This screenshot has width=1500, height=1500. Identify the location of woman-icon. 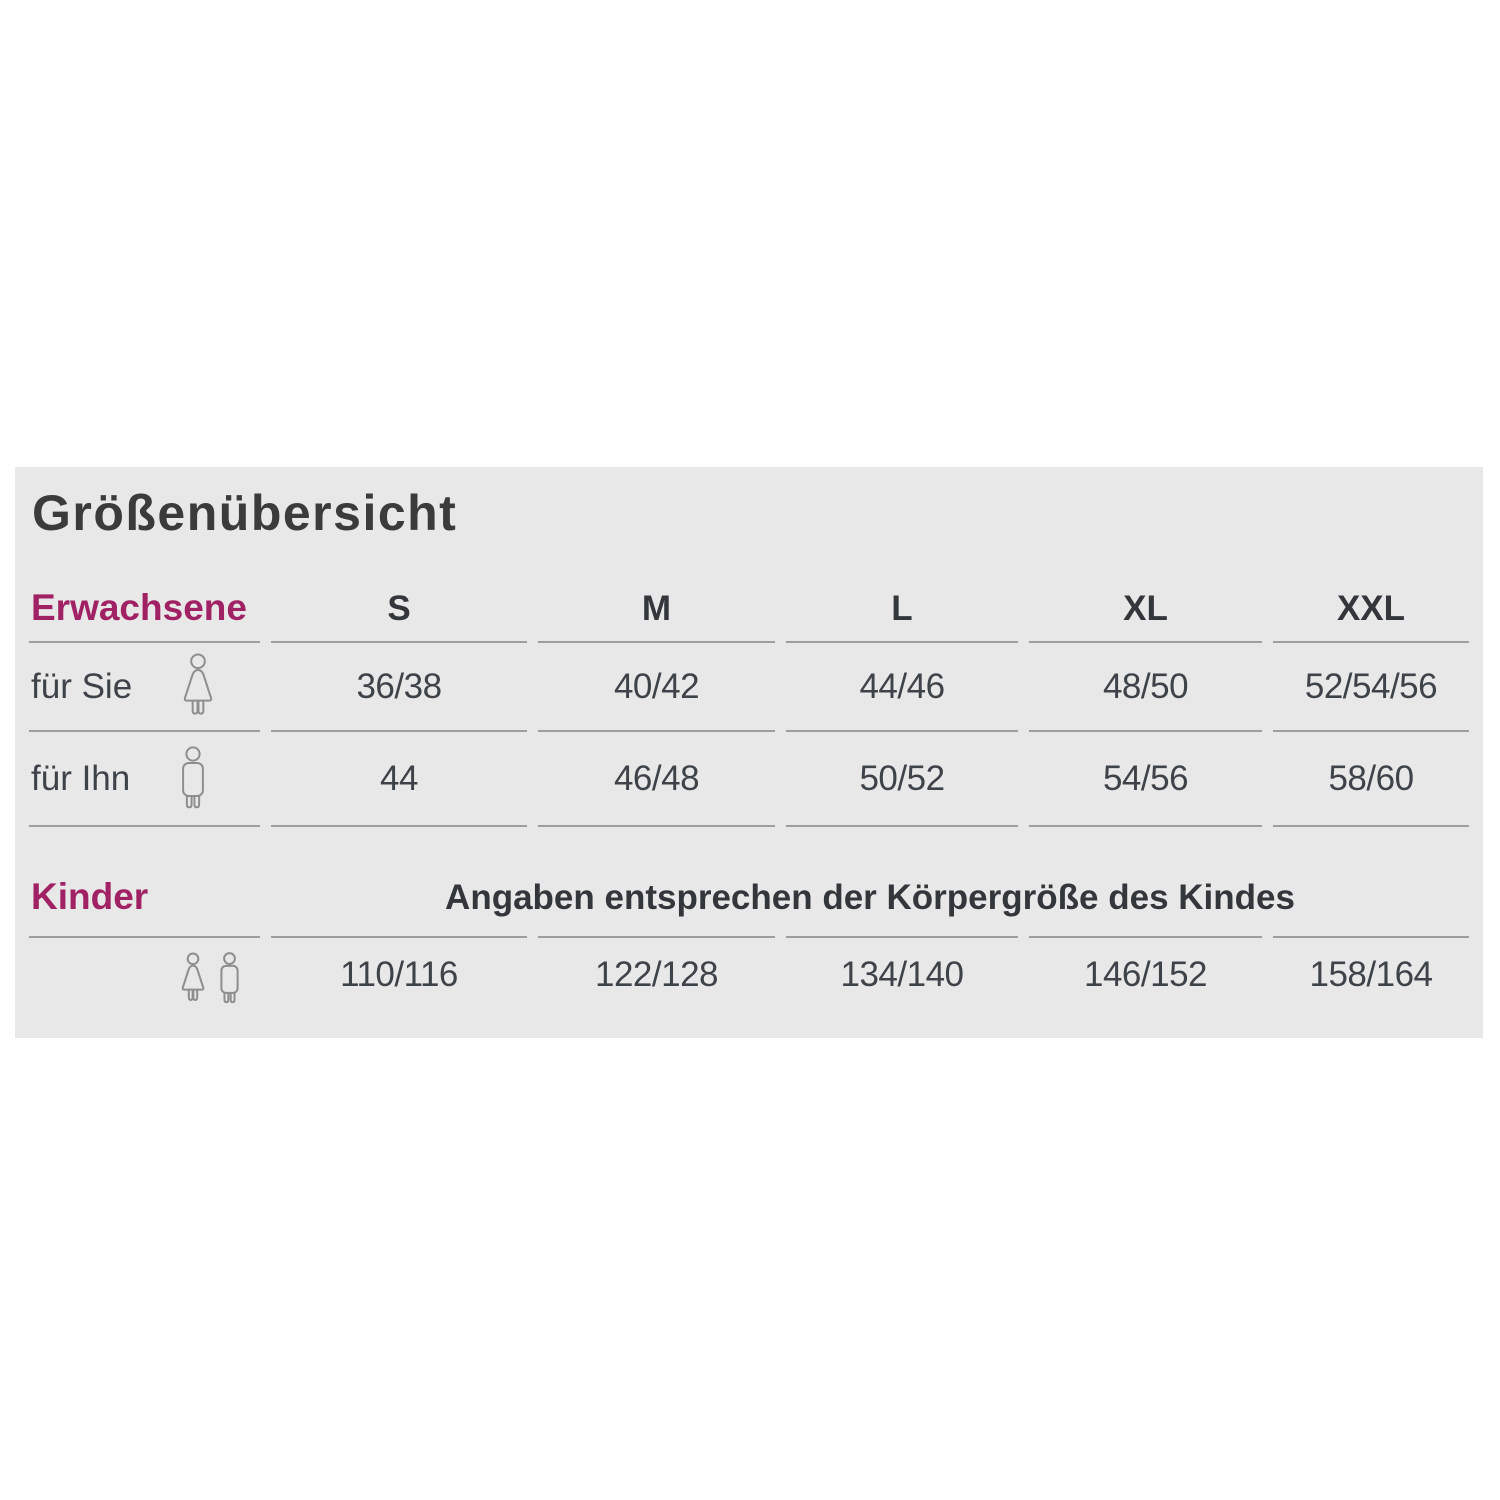
(198, 687).